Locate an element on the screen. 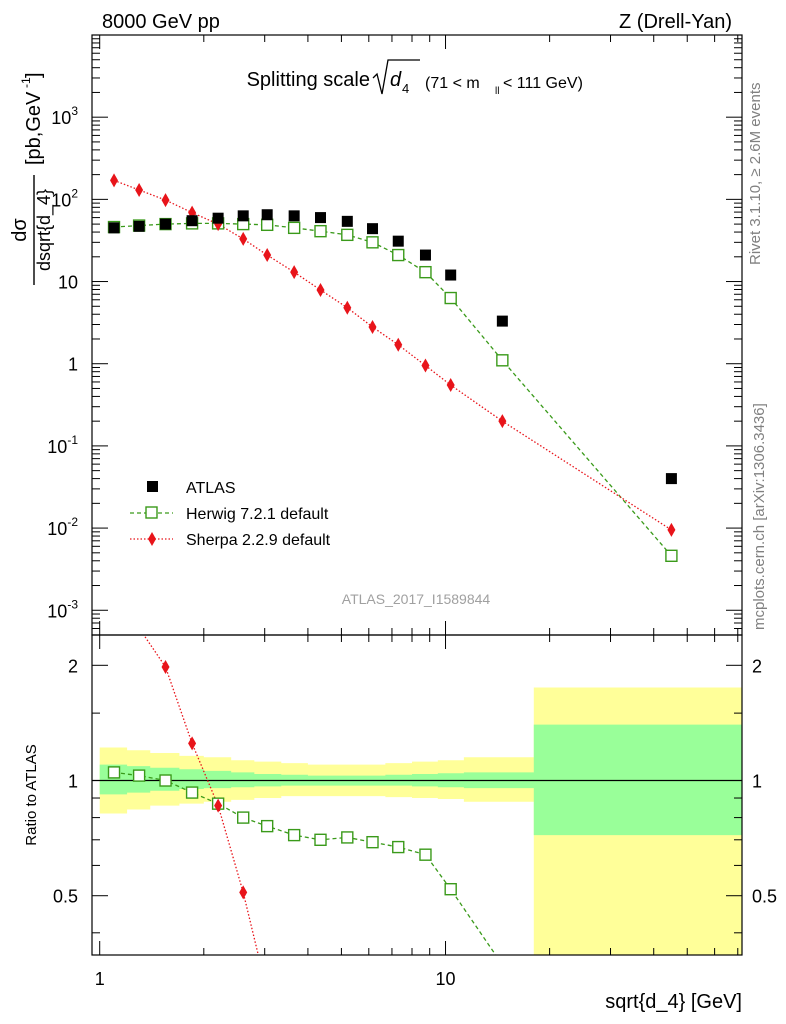 Image resolution: width=786 pixels, height=1024 pixels. title-range-sub: ll is located at coordinates (497, 91).